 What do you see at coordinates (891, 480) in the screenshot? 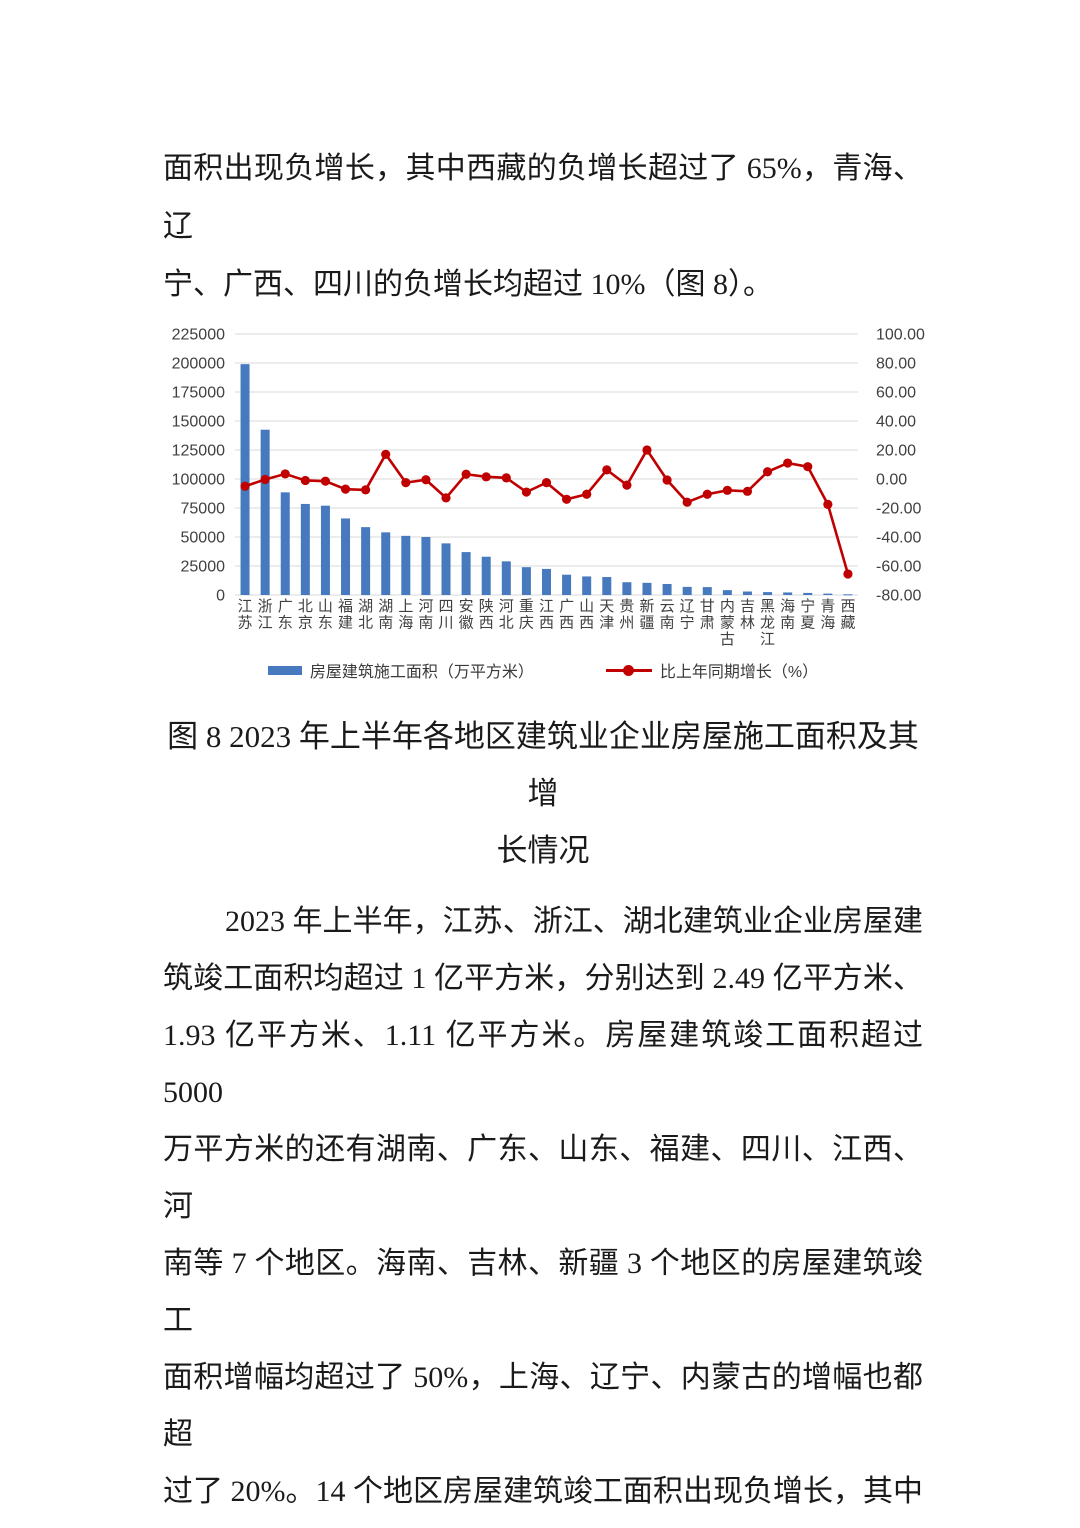
I see `right-axis-tick-label: 0.00` at bounding box center [891, 480].